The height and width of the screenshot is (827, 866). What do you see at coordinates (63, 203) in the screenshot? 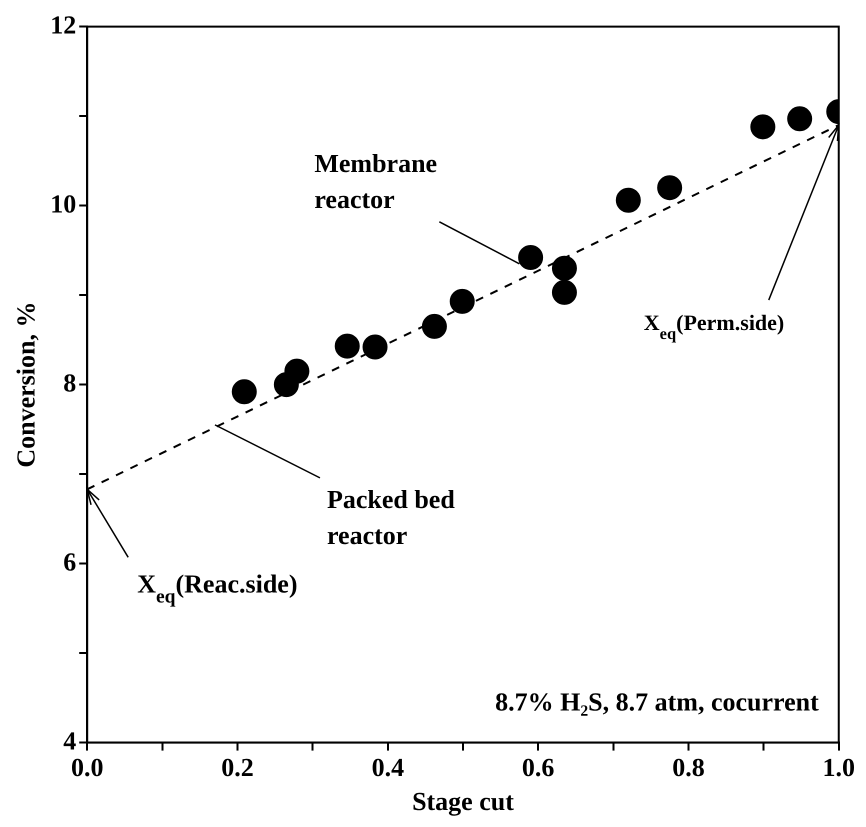
I see `y-tick-label: 10` at bounding box center [63, 203].